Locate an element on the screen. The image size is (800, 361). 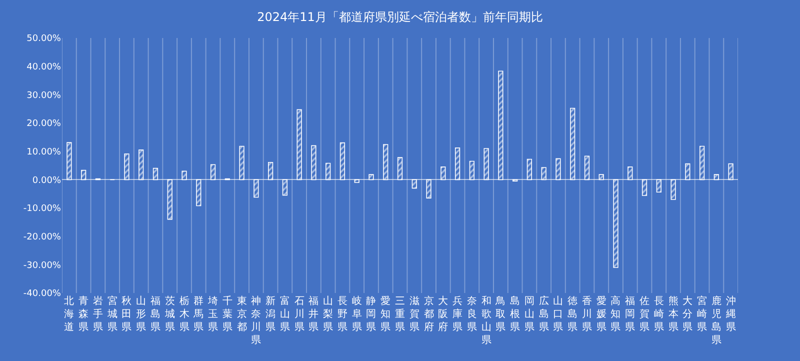
chart-title: 2024年11月「都道府県別延べ宿泊者数」前年同期比 is located at coordinates (400, 17).